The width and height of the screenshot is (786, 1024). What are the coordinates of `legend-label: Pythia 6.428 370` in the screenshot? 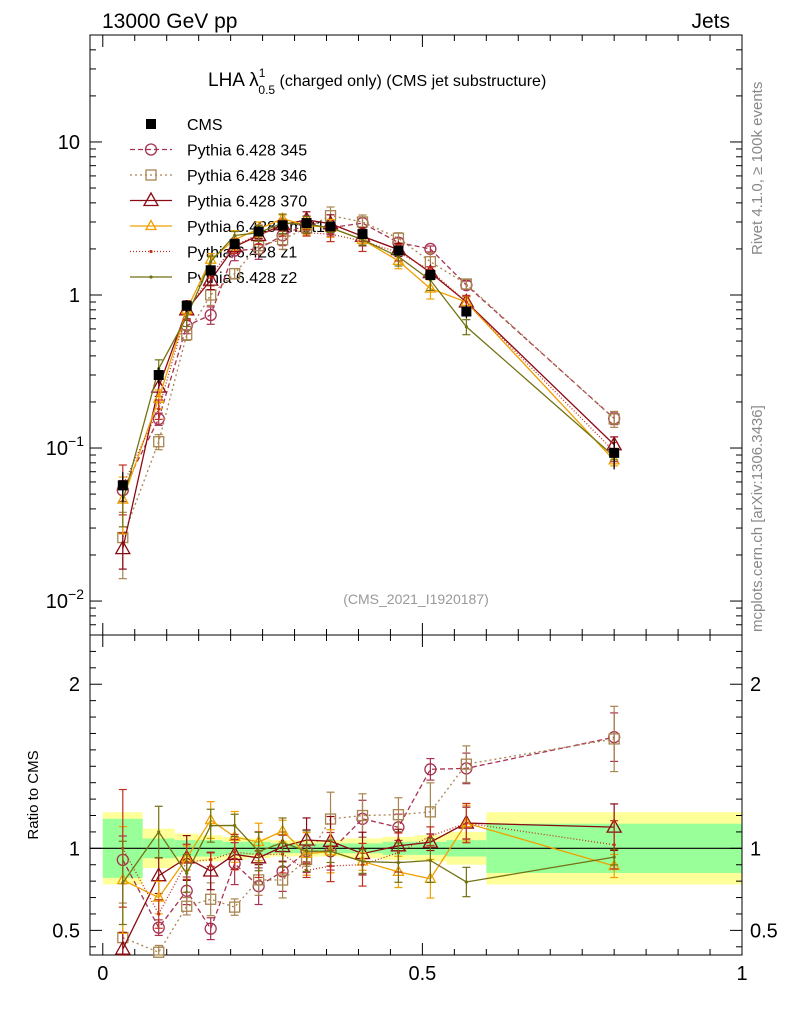 It's located at (247, 202).